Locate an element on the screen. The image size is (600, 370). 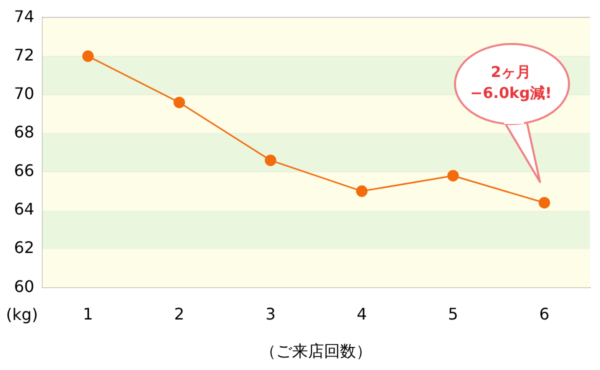
y-tick-label: 72 is located at coordinates (24, 54).